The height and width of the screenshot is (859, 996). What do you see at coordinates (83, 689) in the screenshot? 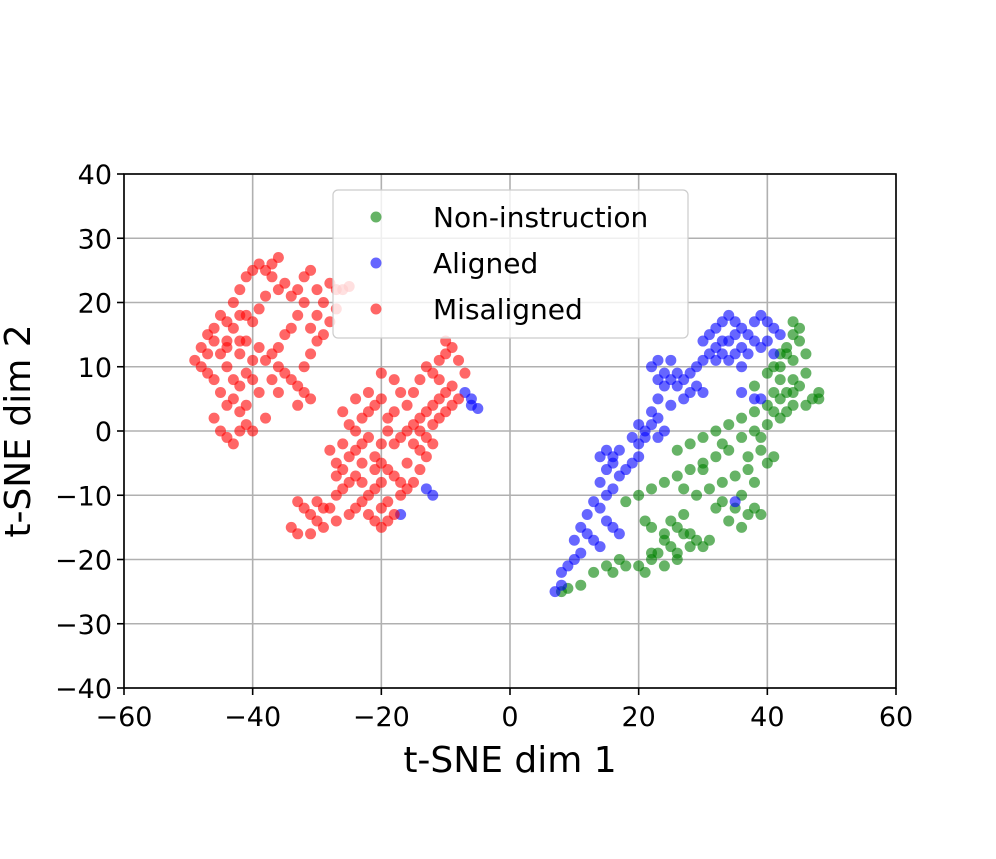
I see `y-tick-label: −40` at bounding box center [83, 689].